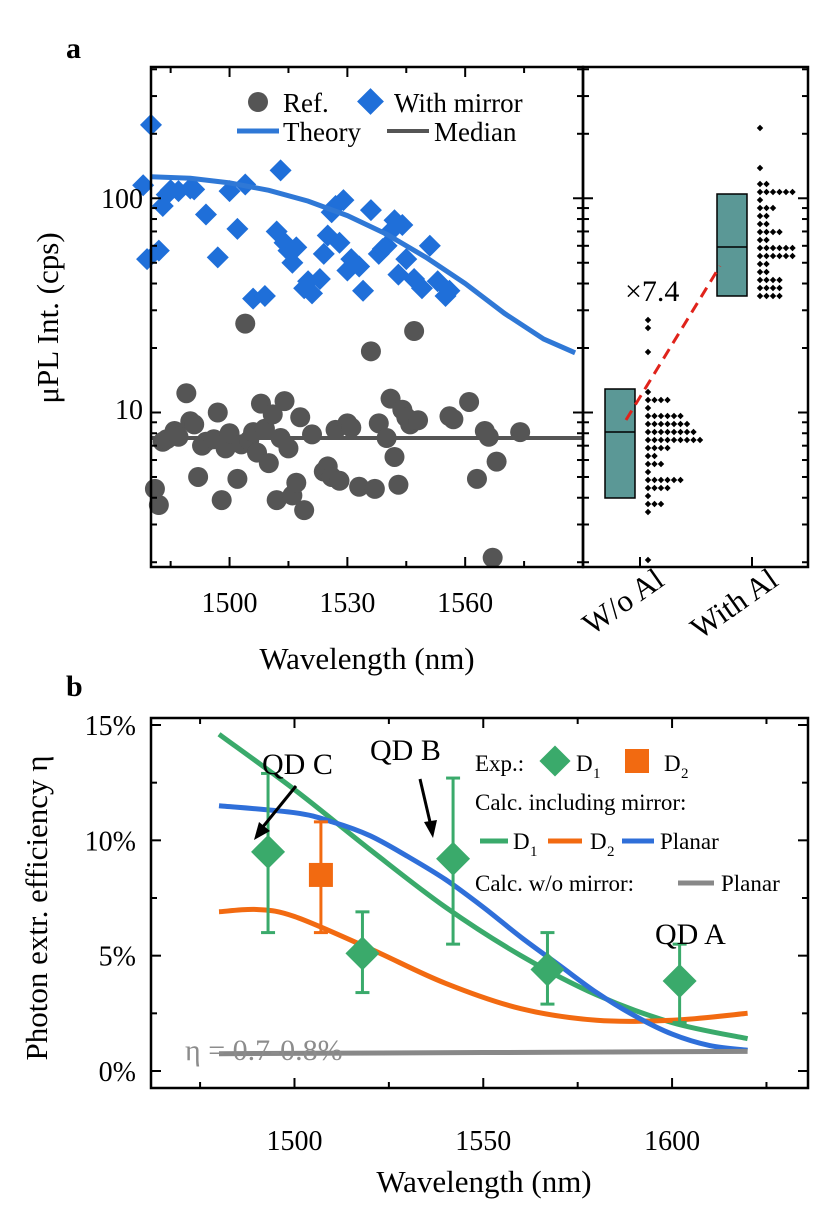 The image size is (830, 1207). What do you see at coordinates (598, 841) in the screenshot?
I see `legend-calc-d2-label: D` at bounding box center [598, 841].